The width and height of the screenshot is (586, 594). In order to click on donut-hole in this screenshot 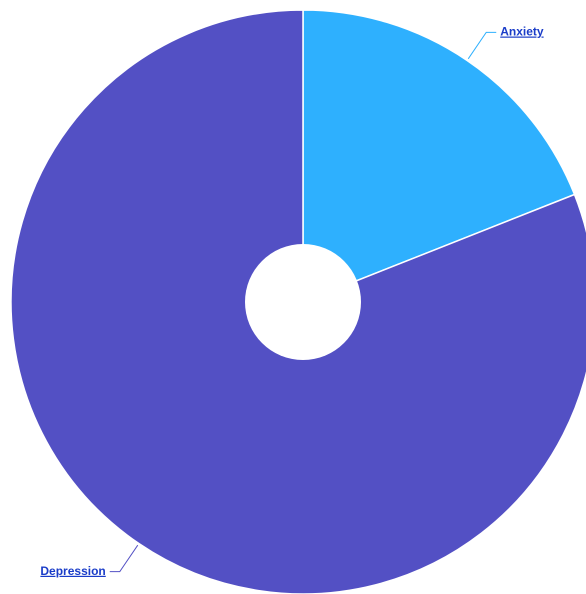, I will do `click(303, 302)`.